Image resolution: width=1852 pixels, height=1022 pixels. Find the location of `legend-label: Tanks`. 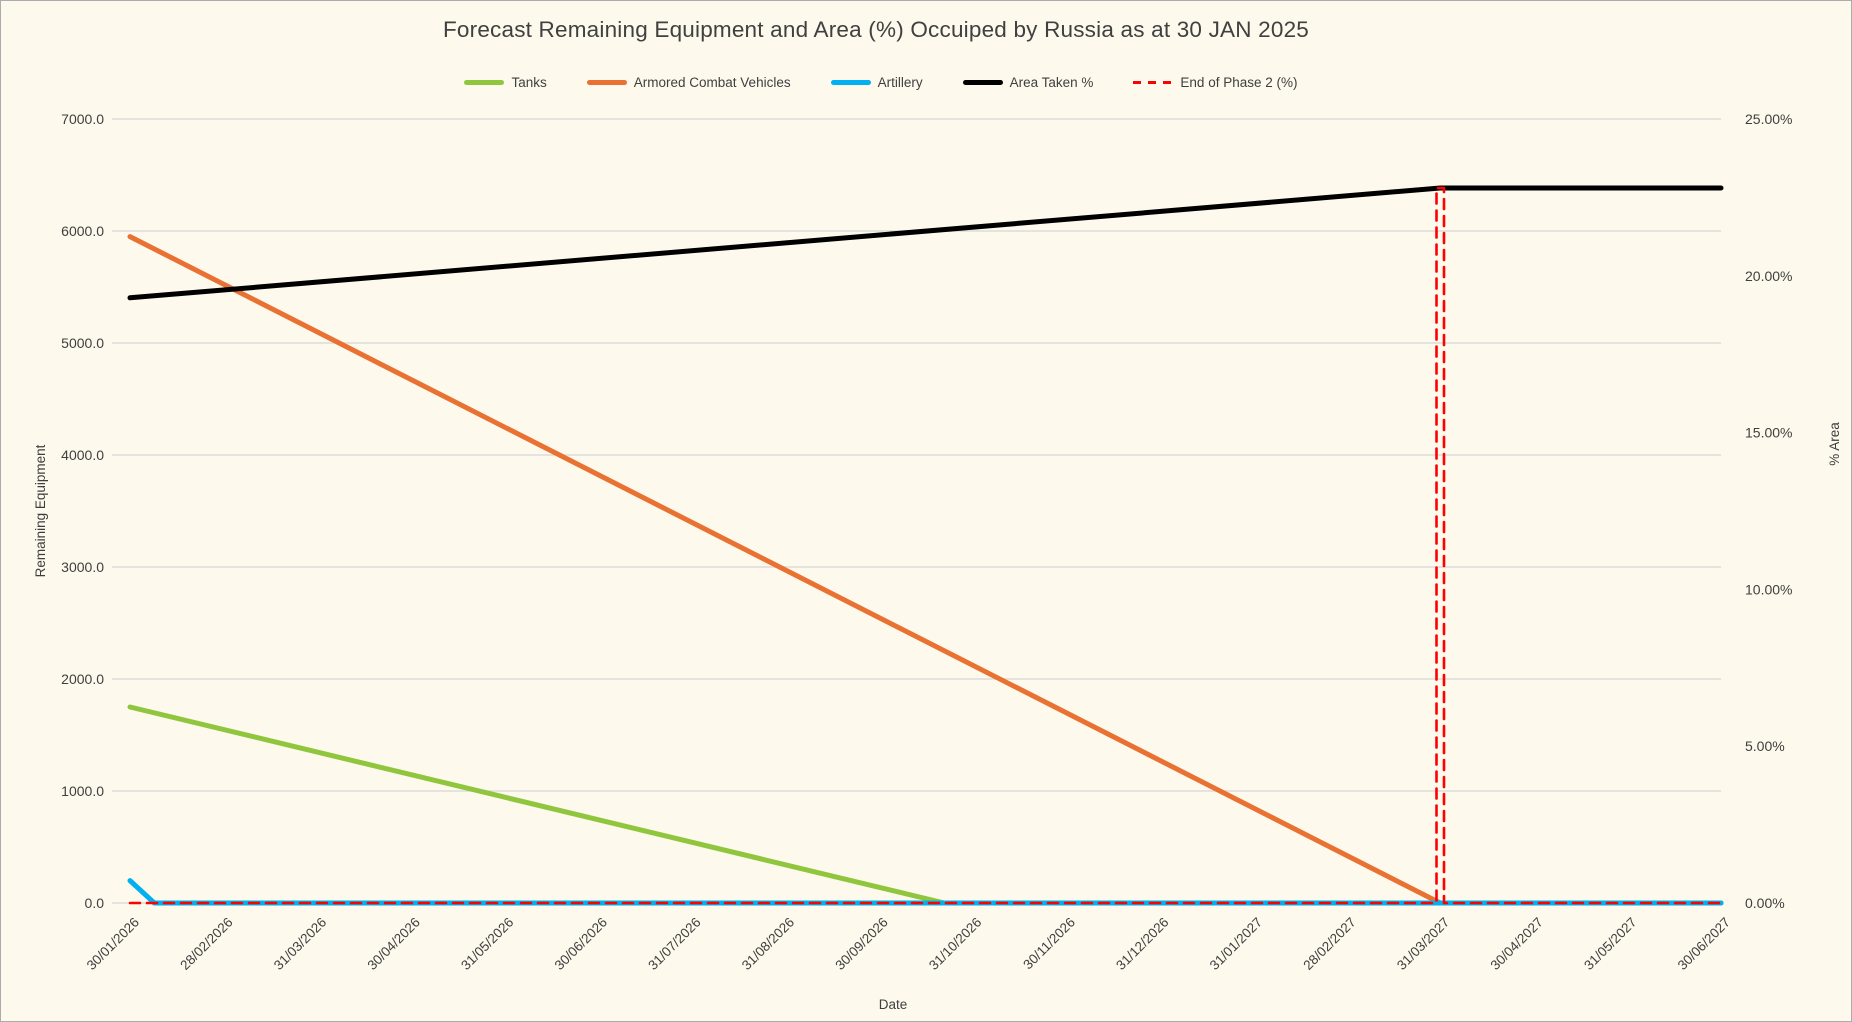

legend-label: Tanks is located at coordinates (529, 82).